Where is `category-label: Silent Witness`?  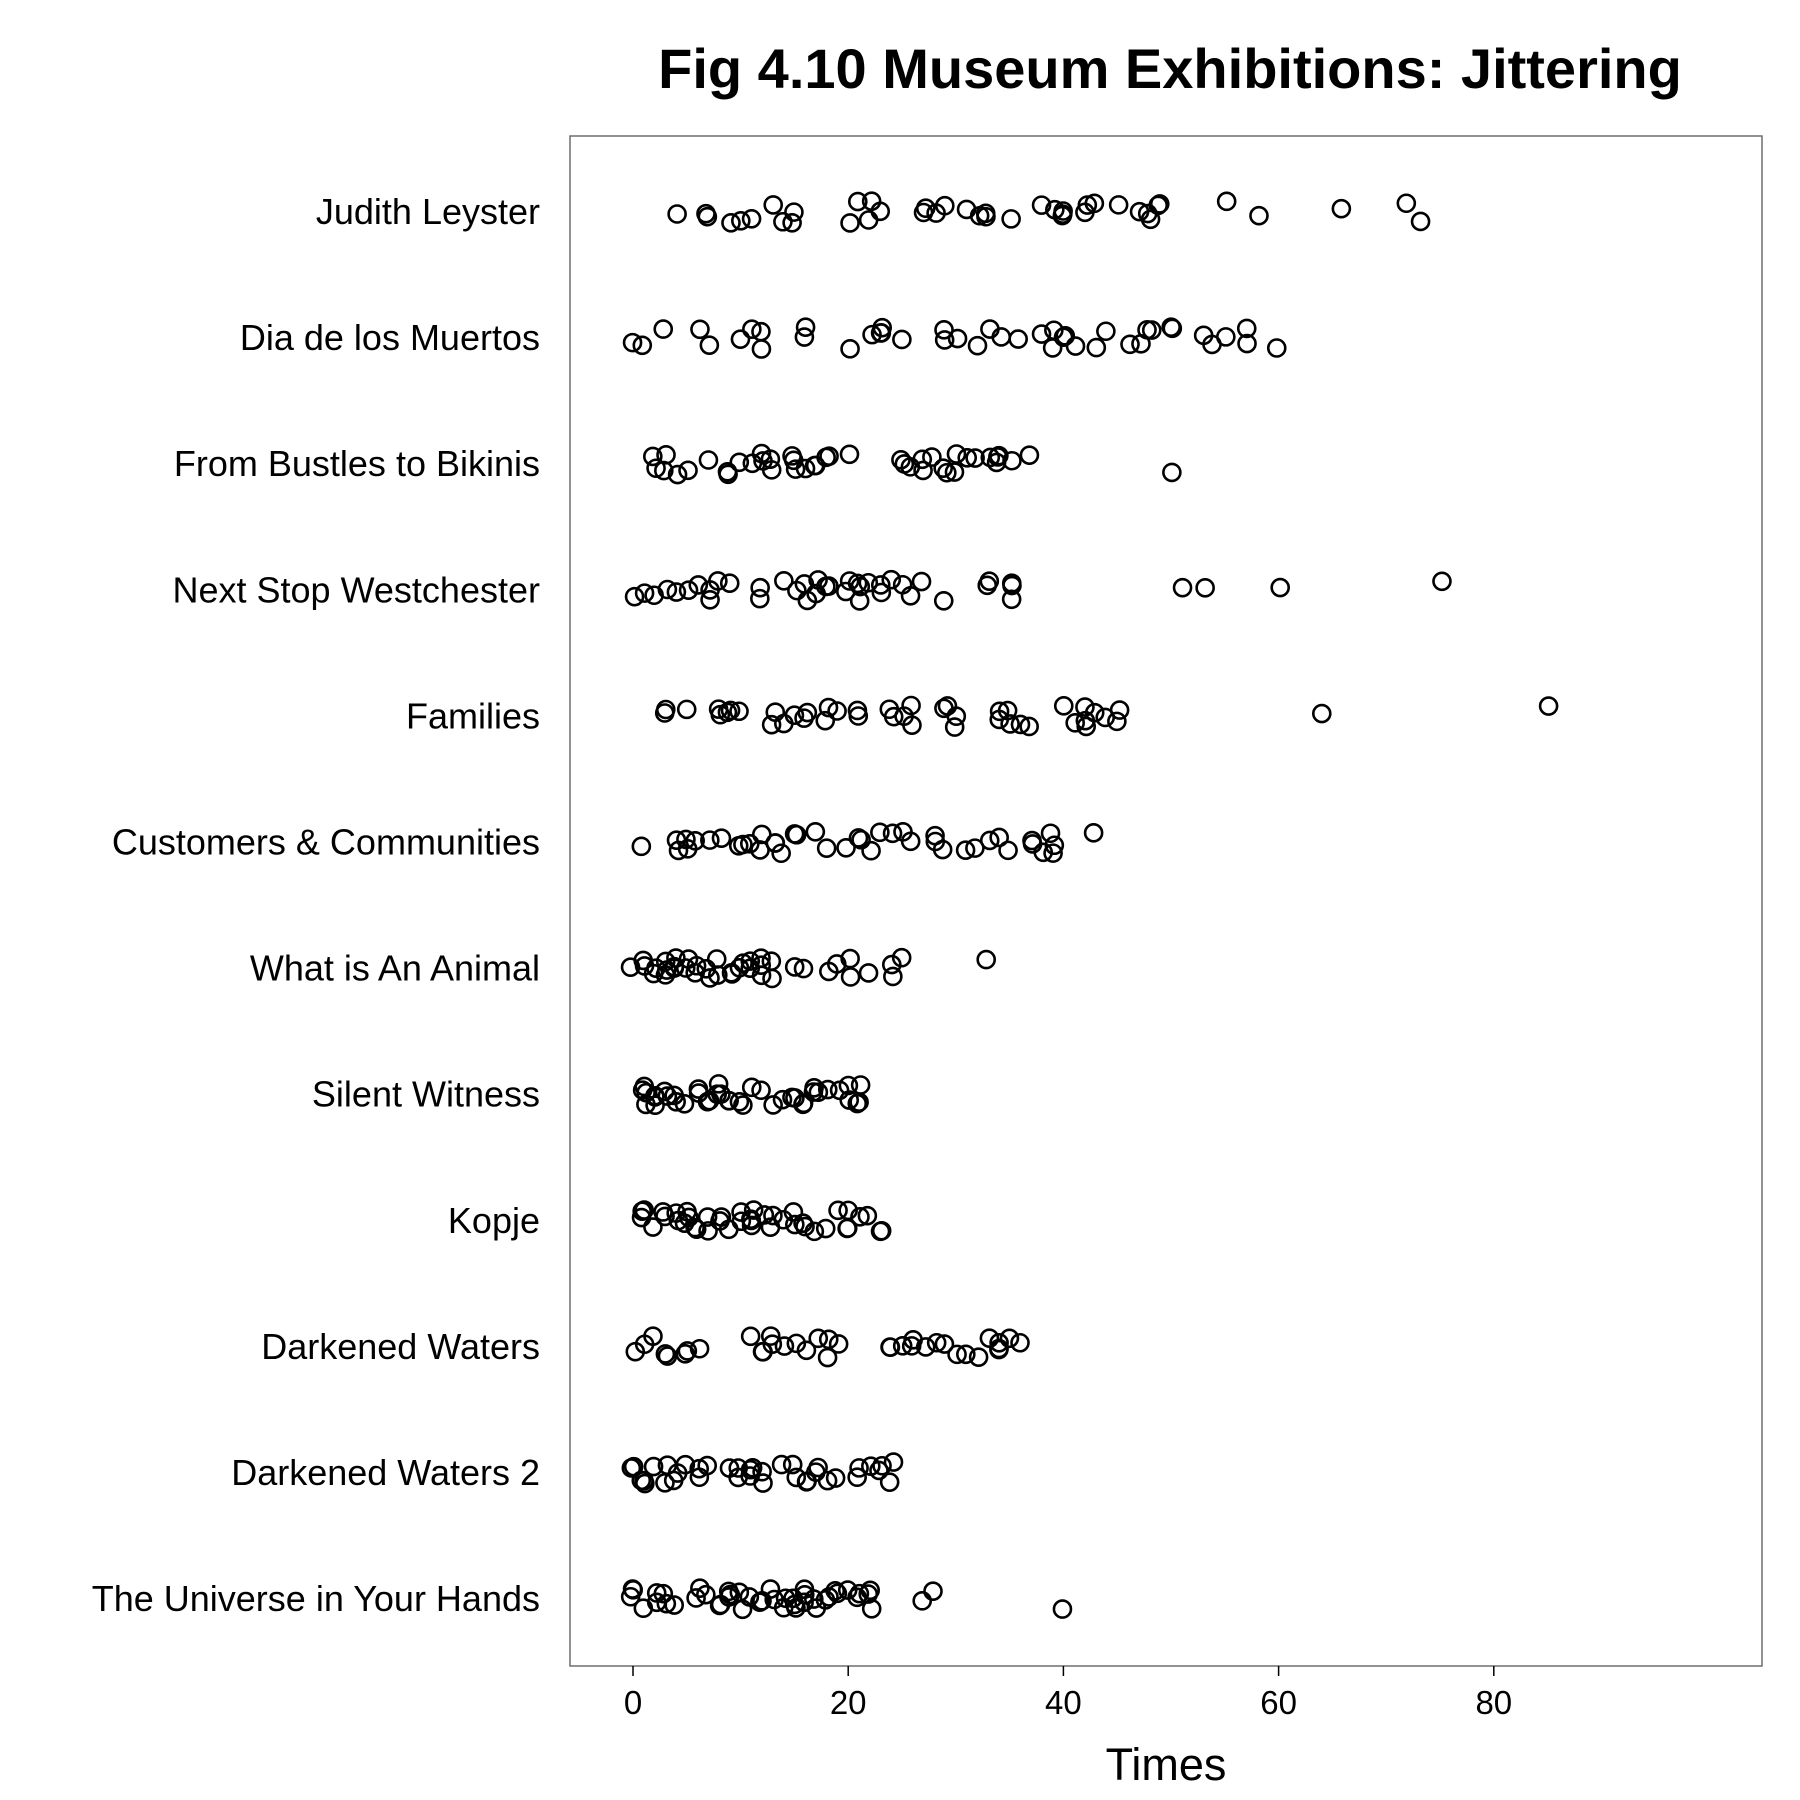 category-label: Silent Witness is located at coordinates (426, 1094).